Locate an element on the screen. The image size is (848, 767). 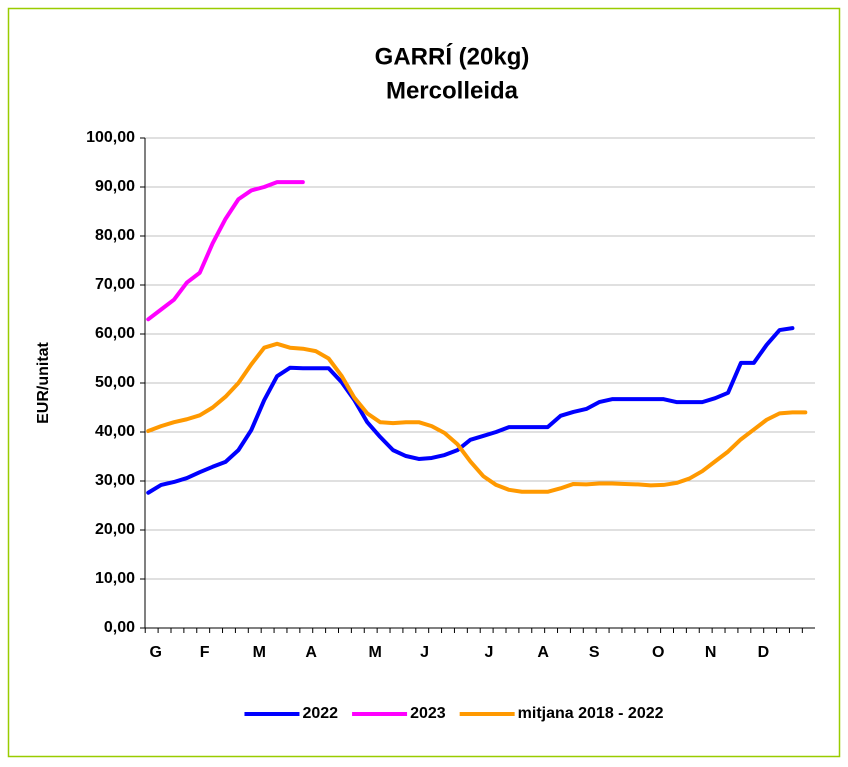
y-axis-label: EUR/unitat is located at coordinates (43, 382).